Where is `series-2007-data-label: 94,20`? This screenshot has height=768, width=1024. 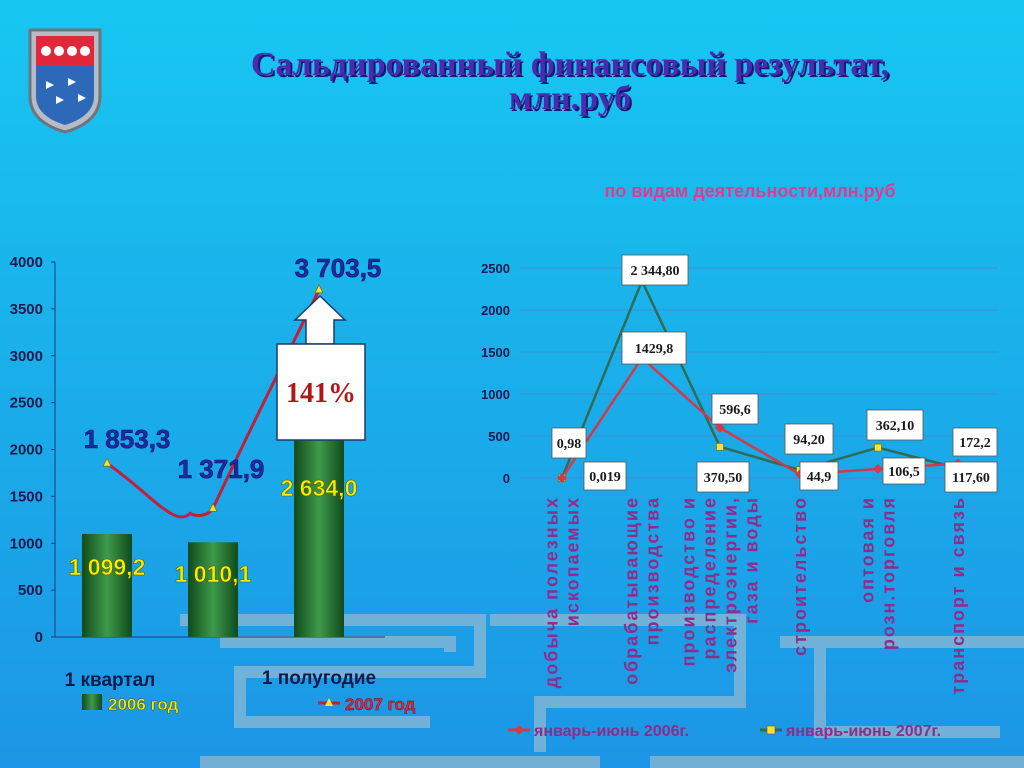
series-2007-data-label: 94,20 is located at coordinates (809, 440).